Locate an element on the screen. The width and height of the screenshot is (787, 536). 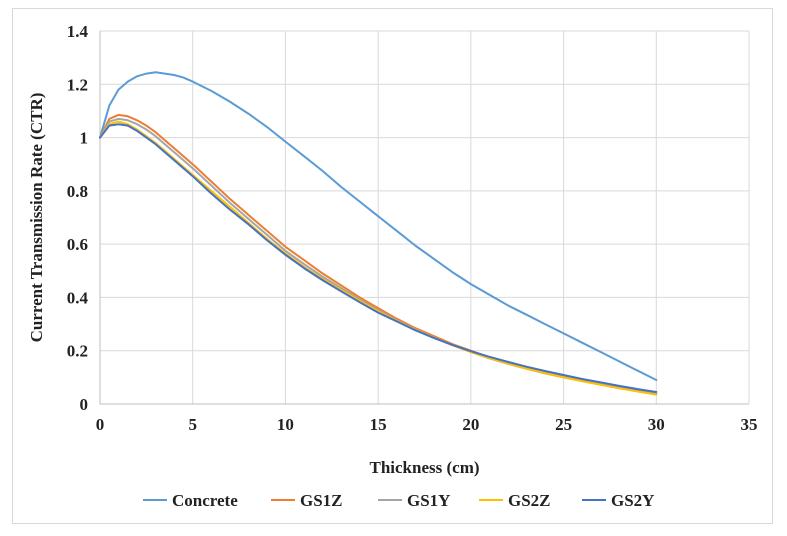
y-tick-label: 1 is located at coordinates (84, 138).